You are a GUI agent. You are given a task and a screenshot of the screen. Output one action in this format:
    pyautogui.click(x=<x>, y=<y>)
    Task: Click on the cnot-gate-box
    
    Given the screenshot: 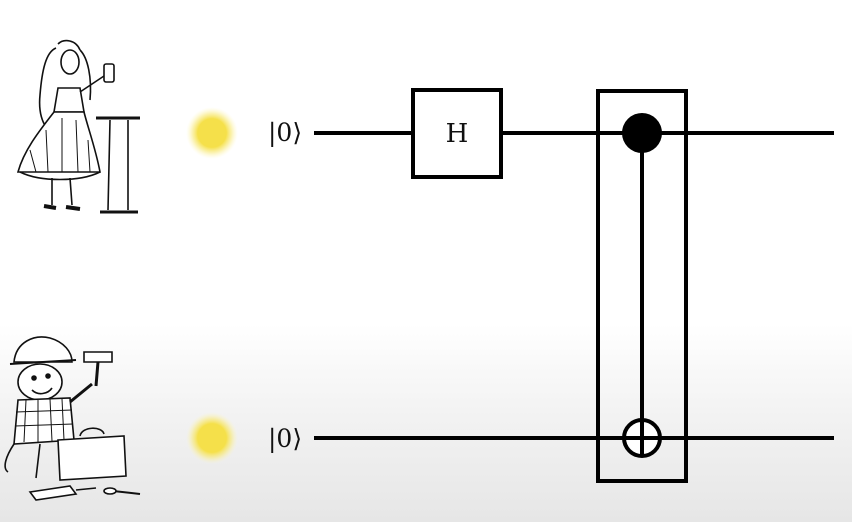 What is the action you would take?
    pyautogui.click(x=642, y=286)
    